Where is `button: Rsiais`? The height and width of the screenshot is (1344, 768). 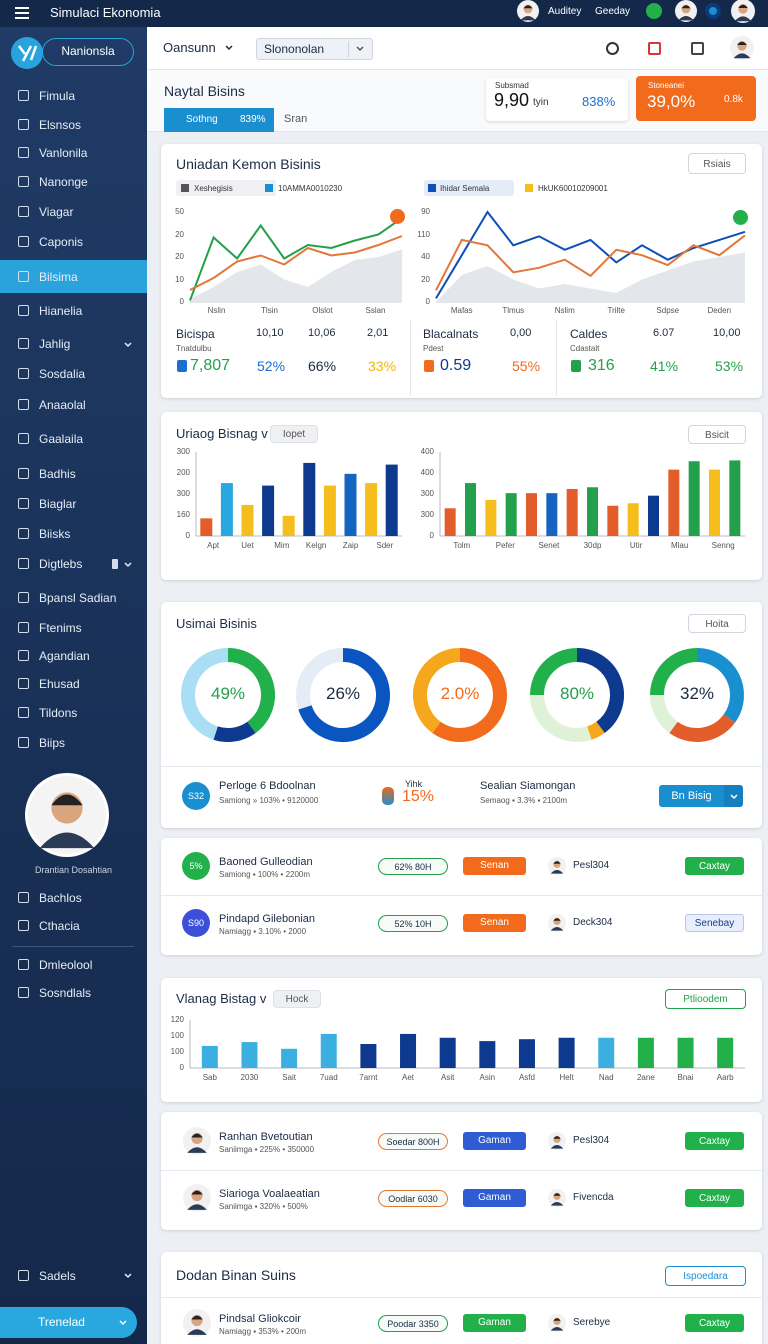
button: Rsiais is located at coordinates (717, 163).